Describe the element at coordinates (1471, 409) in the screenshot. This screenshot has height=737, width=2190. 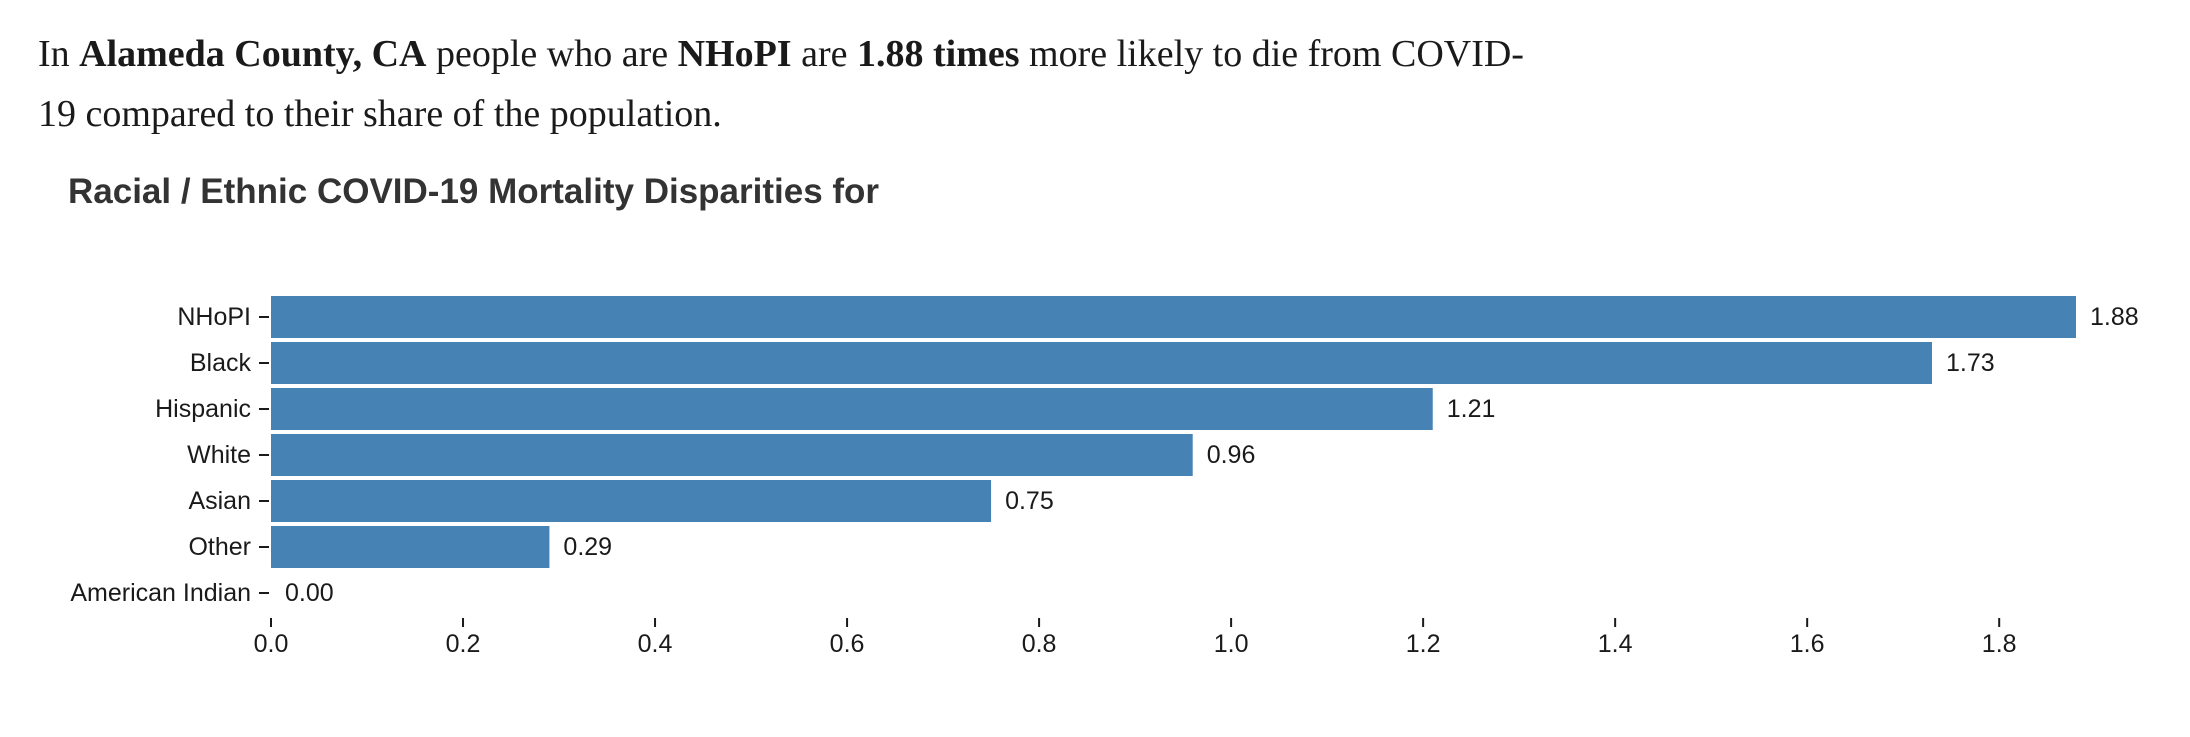
I see `value-label: 1.21` at that location.